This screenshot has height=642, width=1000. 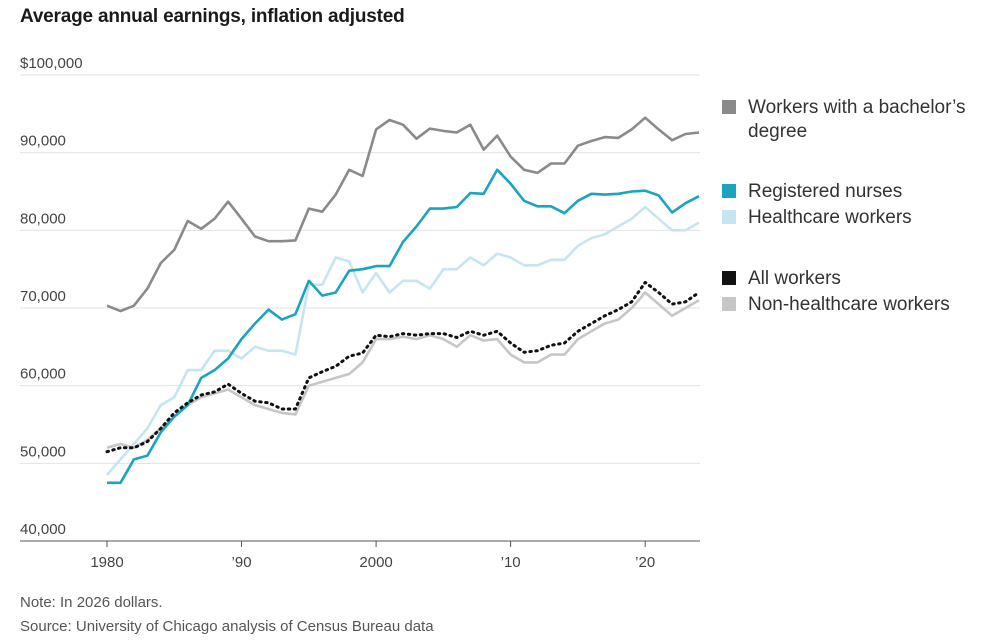 What do you see at coordinates (375, 562) in the screenshot?
I see `x-tick-label: 2000` at bounding box center [375, 562].